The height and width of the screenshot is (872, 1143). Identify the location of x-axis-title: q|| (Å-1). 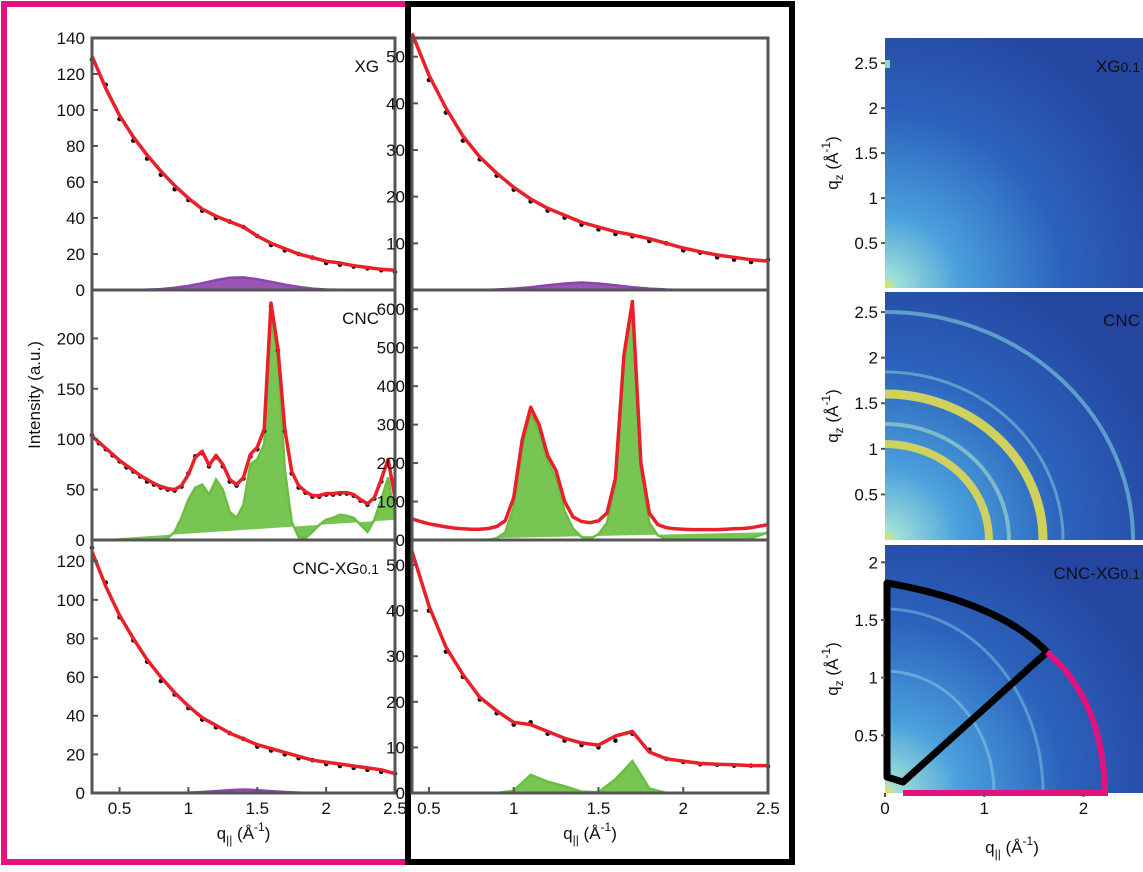
(590, 833).